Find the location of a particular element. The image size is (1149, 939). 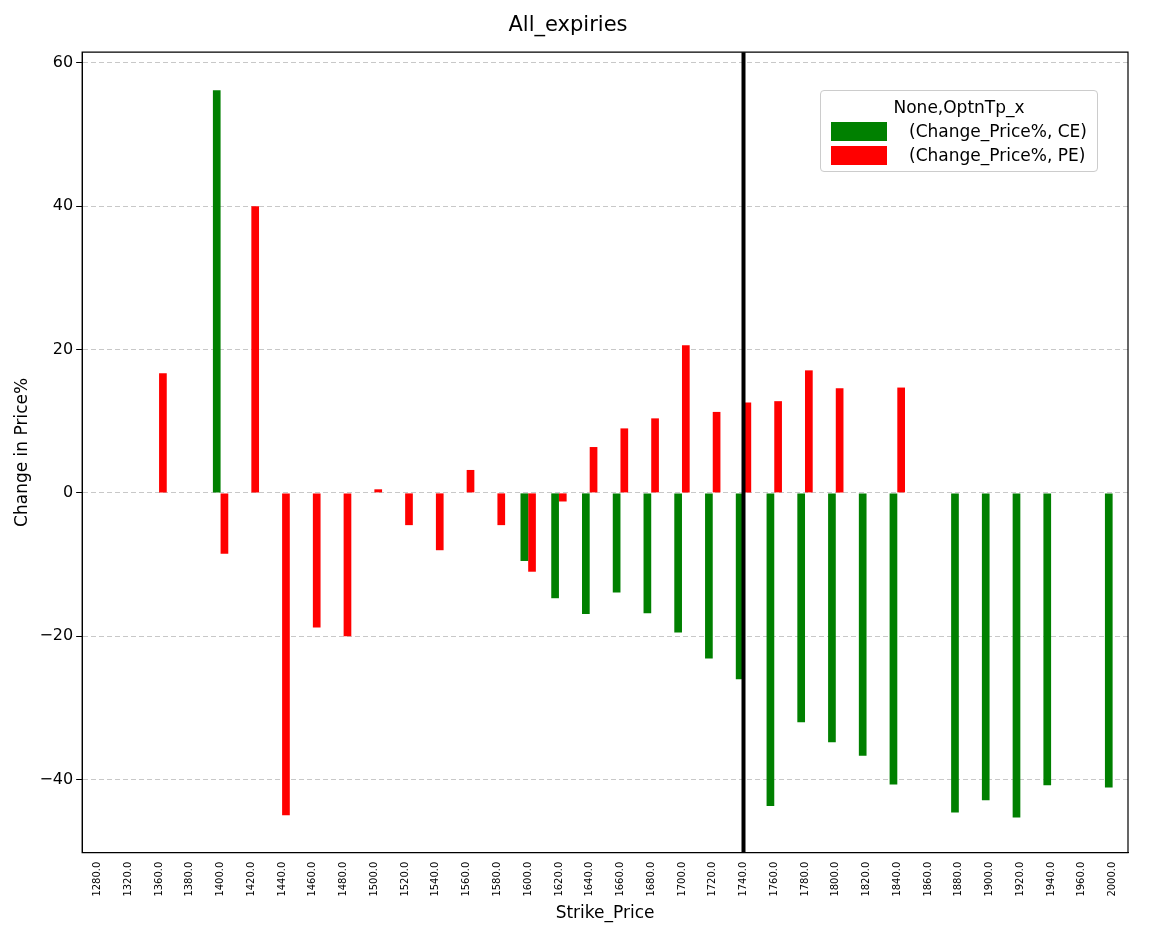

x-tick-label: 1320.0 is located at coordinates (127, 879).